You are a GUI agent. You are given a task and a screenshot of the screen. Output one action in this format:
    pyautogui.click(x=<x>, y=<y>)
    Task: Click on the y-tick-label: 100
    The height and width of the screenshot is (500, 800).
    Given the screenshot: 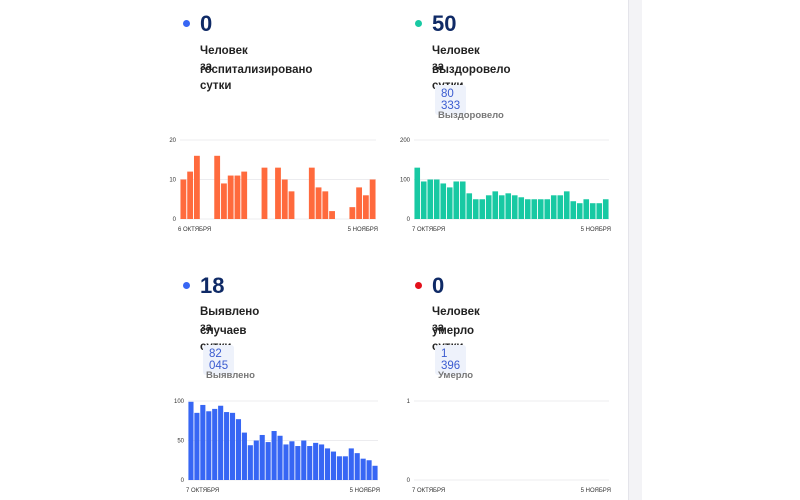 What is the action you would take?
    pyautogui.click(x=179, y=402)
    